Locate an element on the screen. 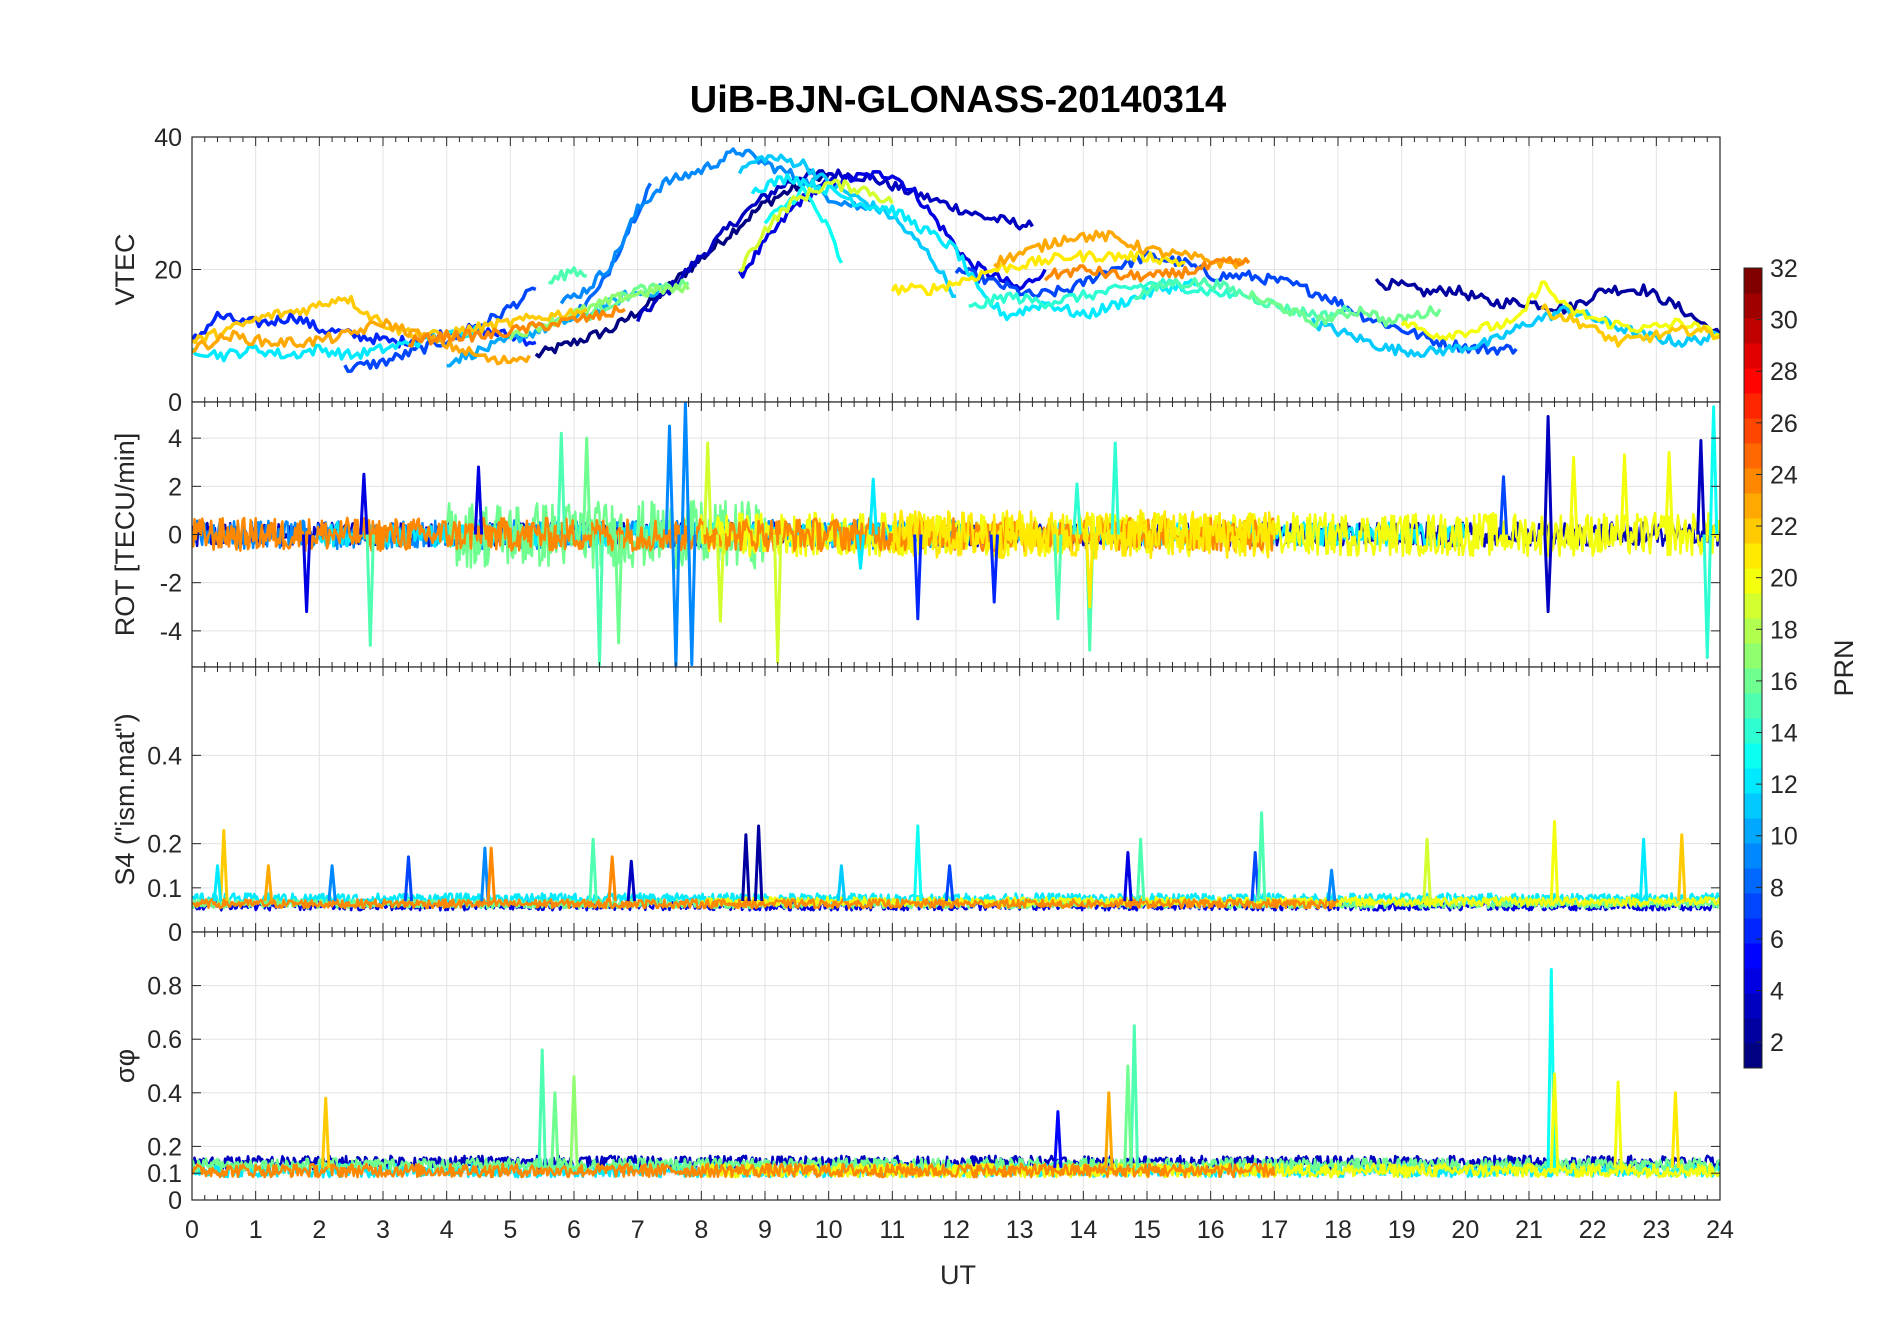 This screenshot has height=1330, width=1902. colorbar-tick-label: 14 is located at coordinates (1784, 734).